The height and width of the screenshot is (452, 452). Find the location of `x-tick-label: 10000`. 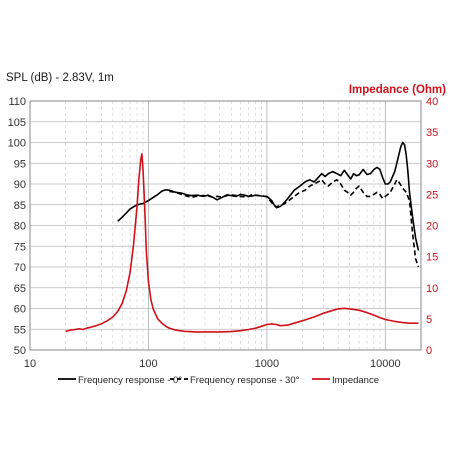

x-tick-label: 10000 is located at coordinates (385, 364).